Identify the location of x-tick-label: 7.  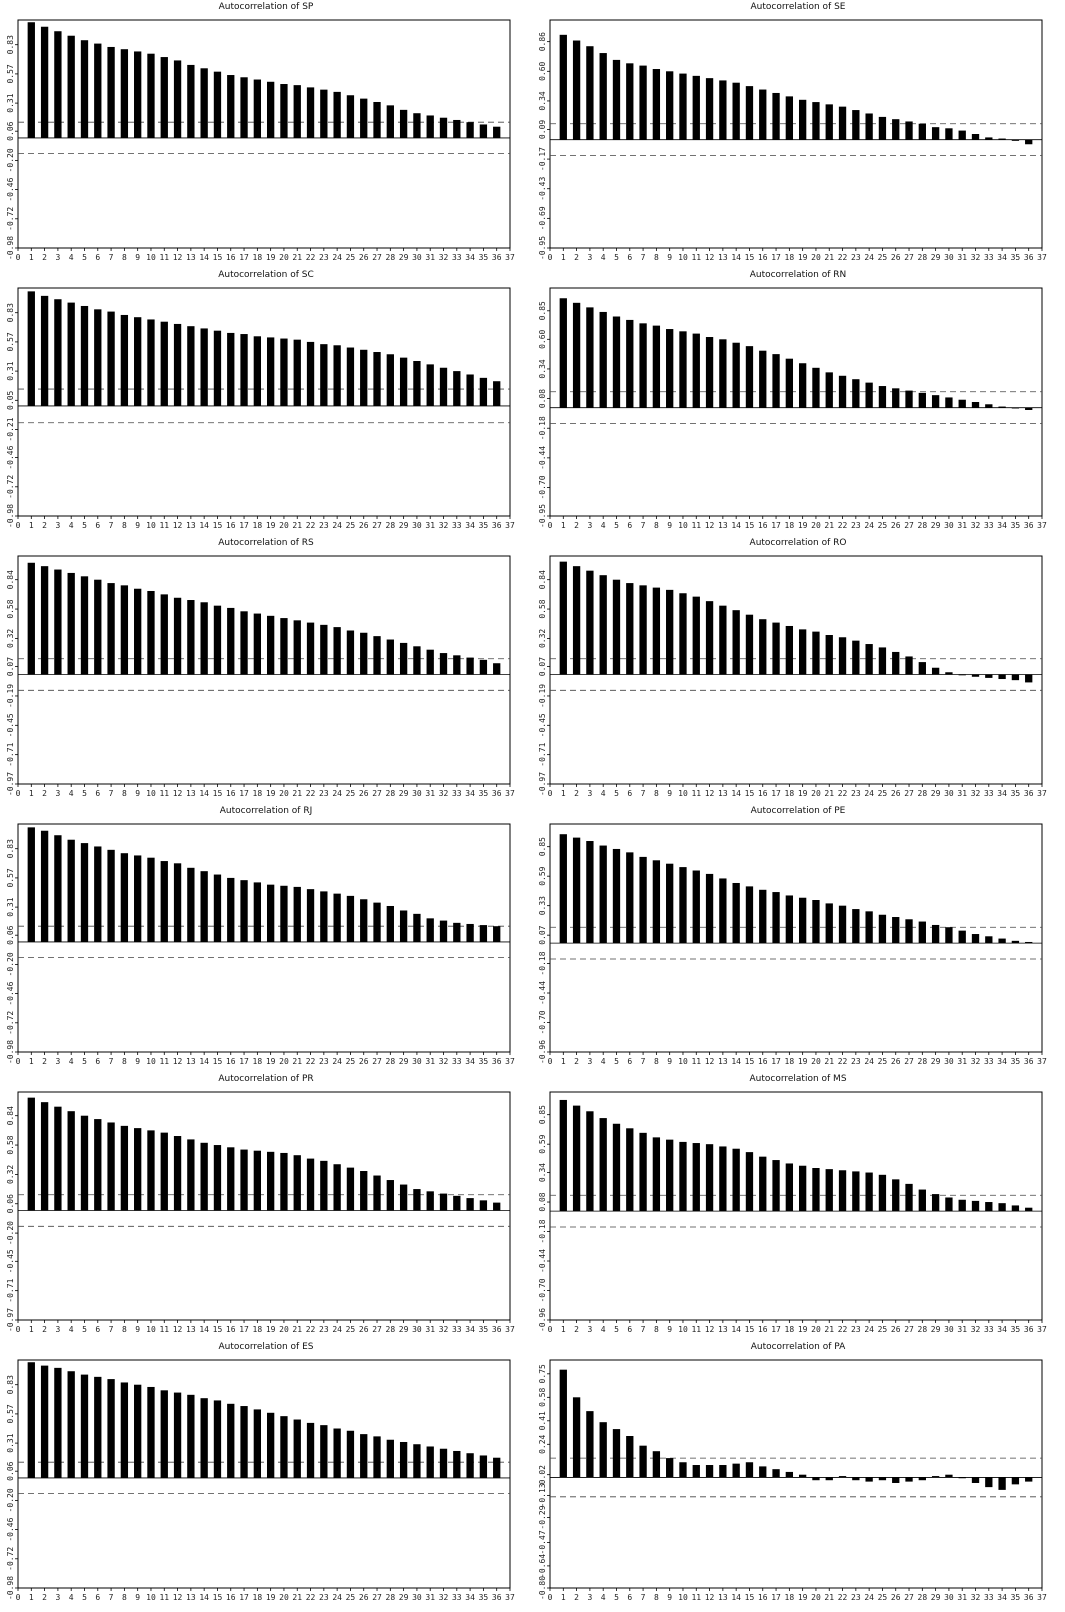
(111, 1329).